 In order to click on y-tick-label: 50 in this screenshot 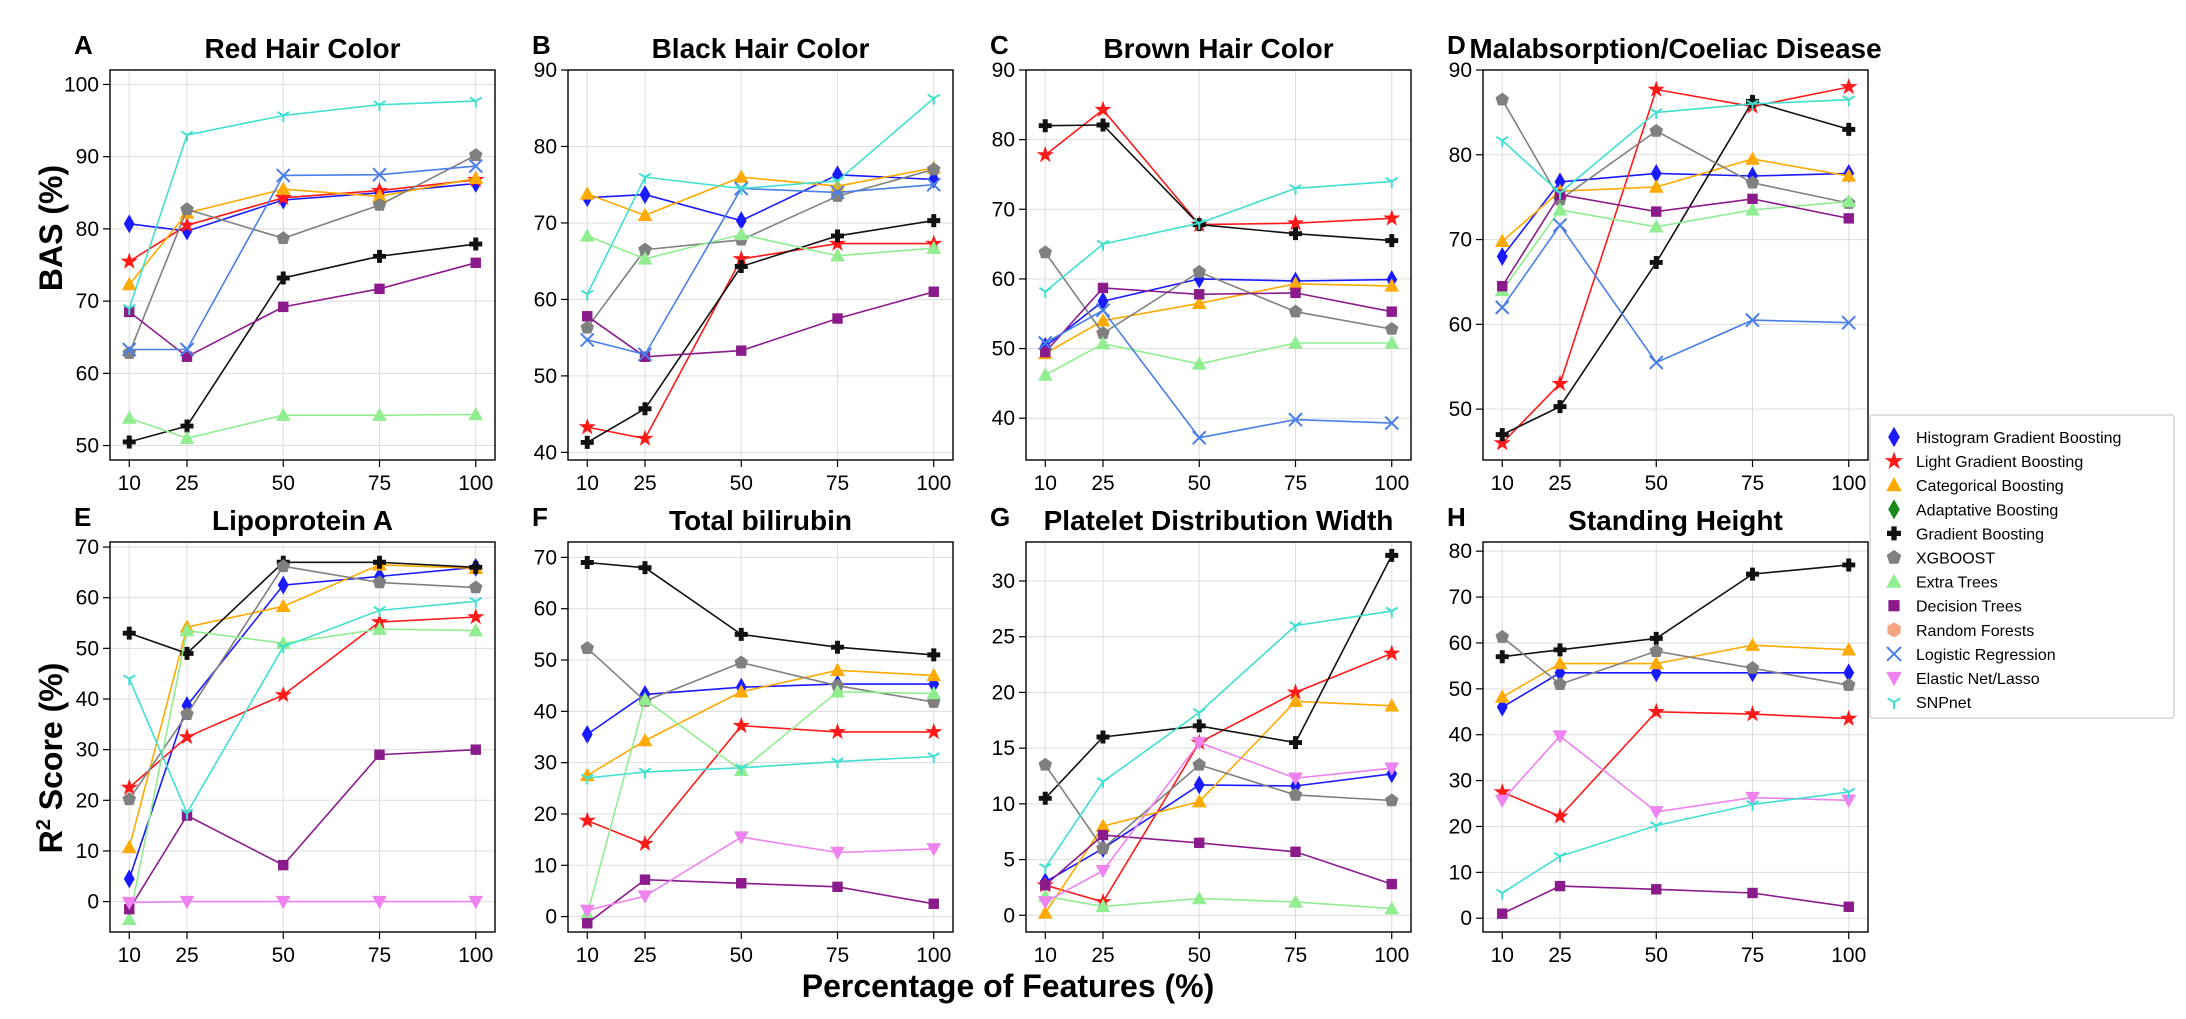, I will do `click(1460, 689)`.